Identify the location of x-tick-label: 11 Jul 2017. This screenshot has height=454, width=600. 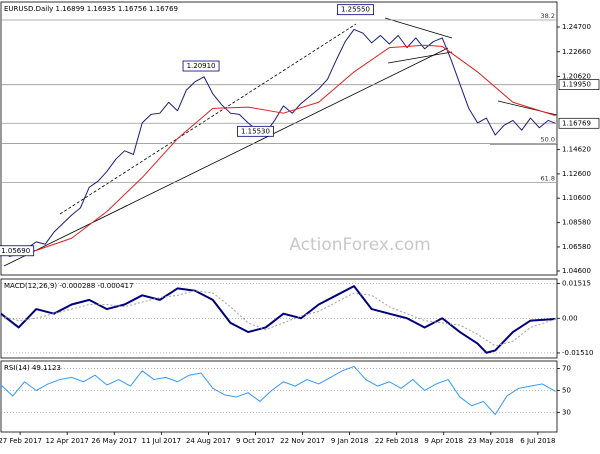
(162, 441).